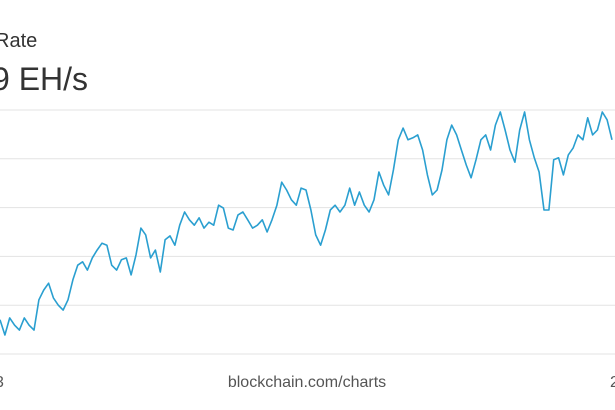 This screenshot has width=615, height=410. Describe the element at coordinates (18, 41) in the screenshot. I see `chart-title: Rate` at that location.